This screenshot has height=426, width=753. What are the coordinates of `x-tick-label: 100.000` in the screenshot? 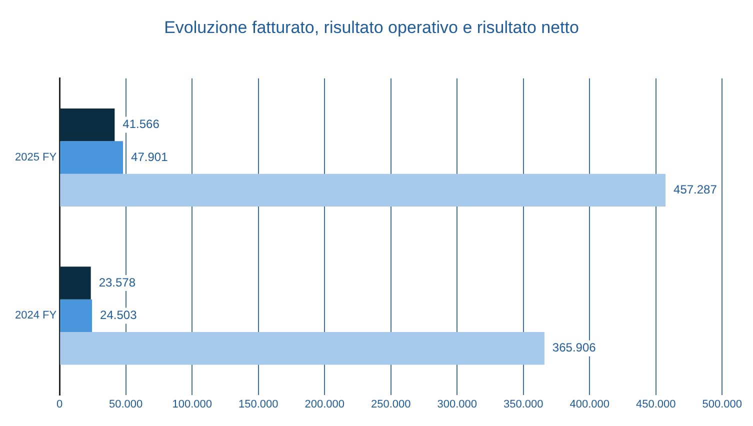 It's located at (192, 404).